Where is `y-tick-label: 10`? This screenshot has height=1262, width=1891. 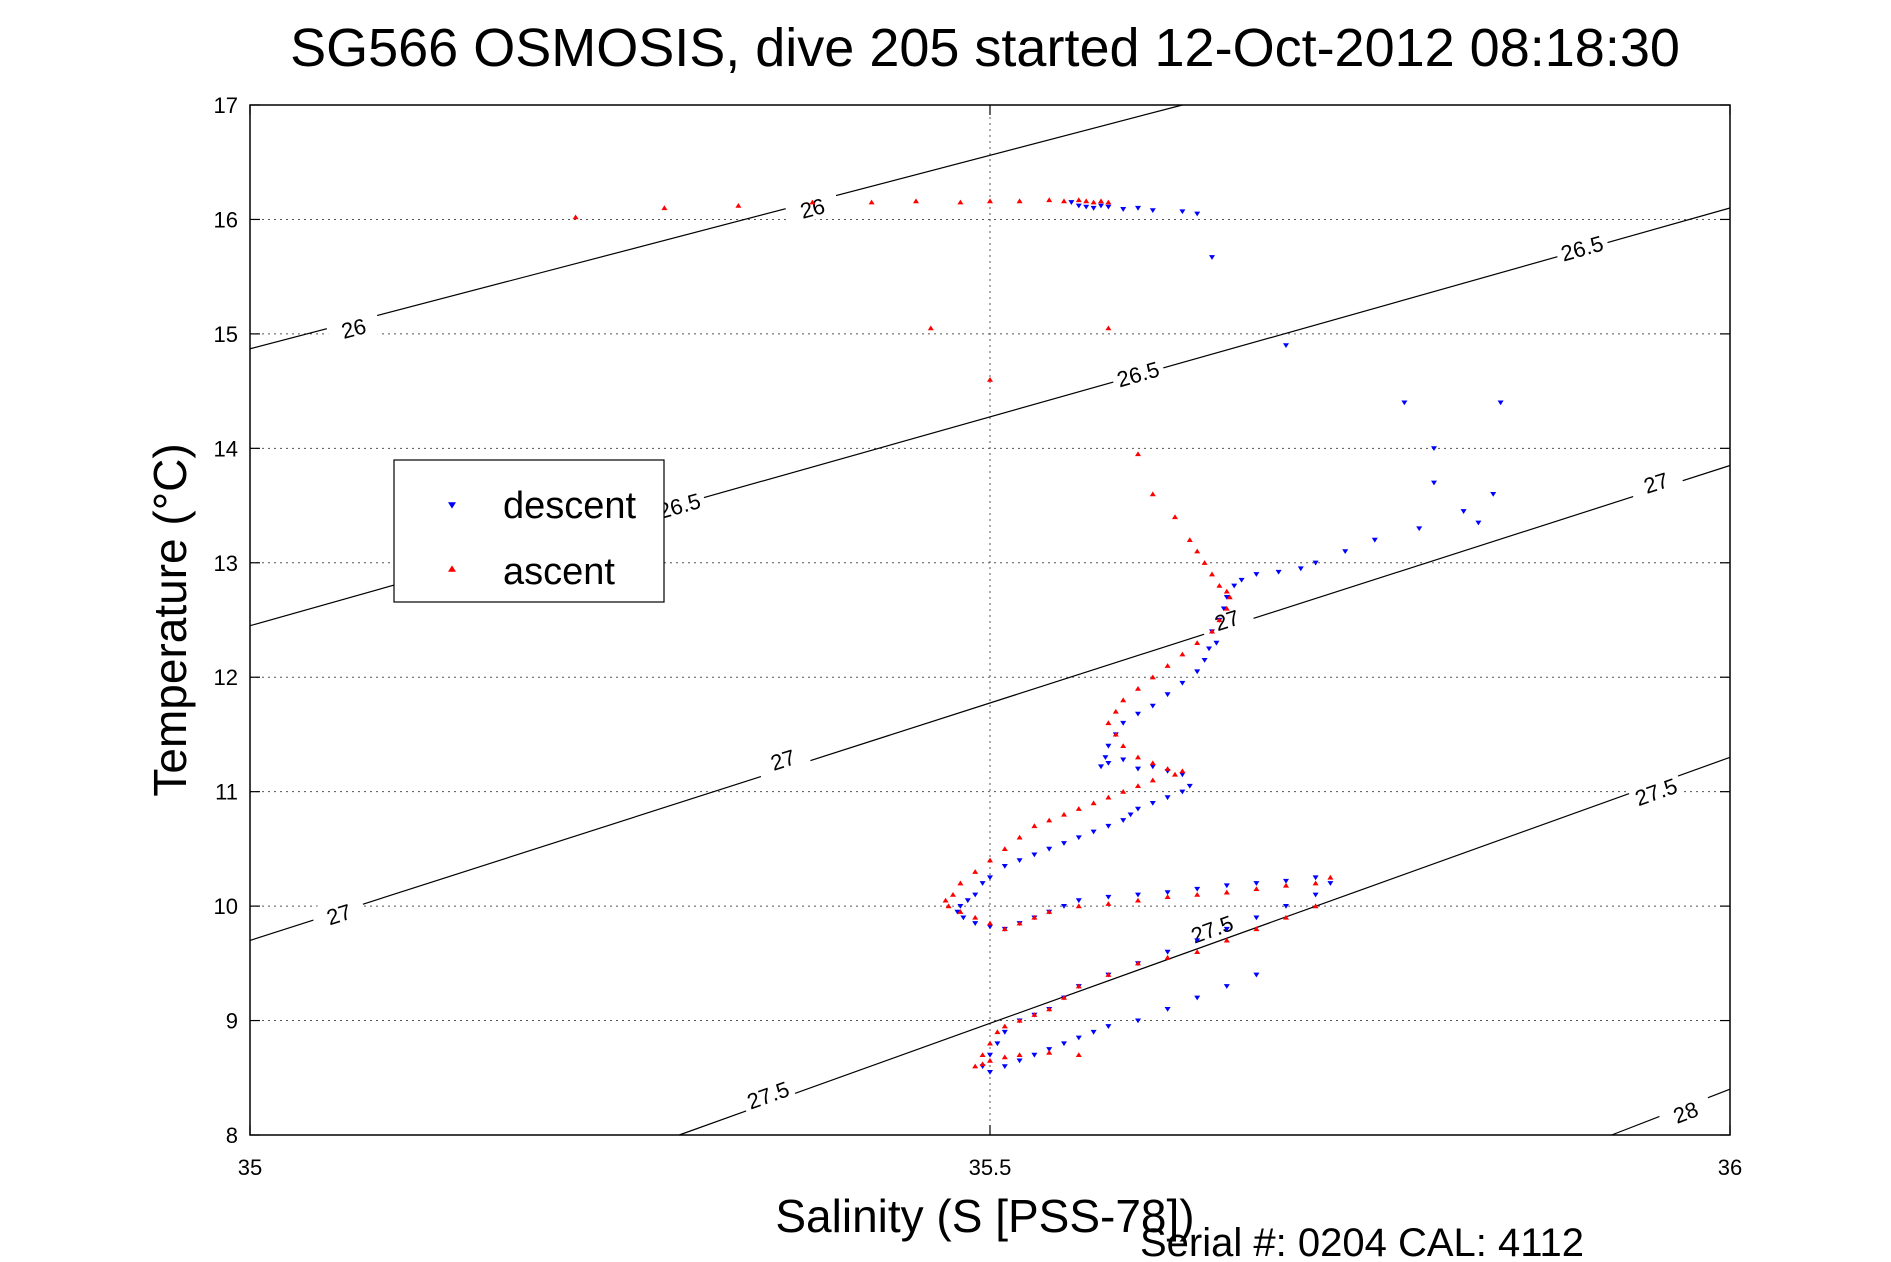
y-tick-label: 10 is located at coordinates (226, 906).